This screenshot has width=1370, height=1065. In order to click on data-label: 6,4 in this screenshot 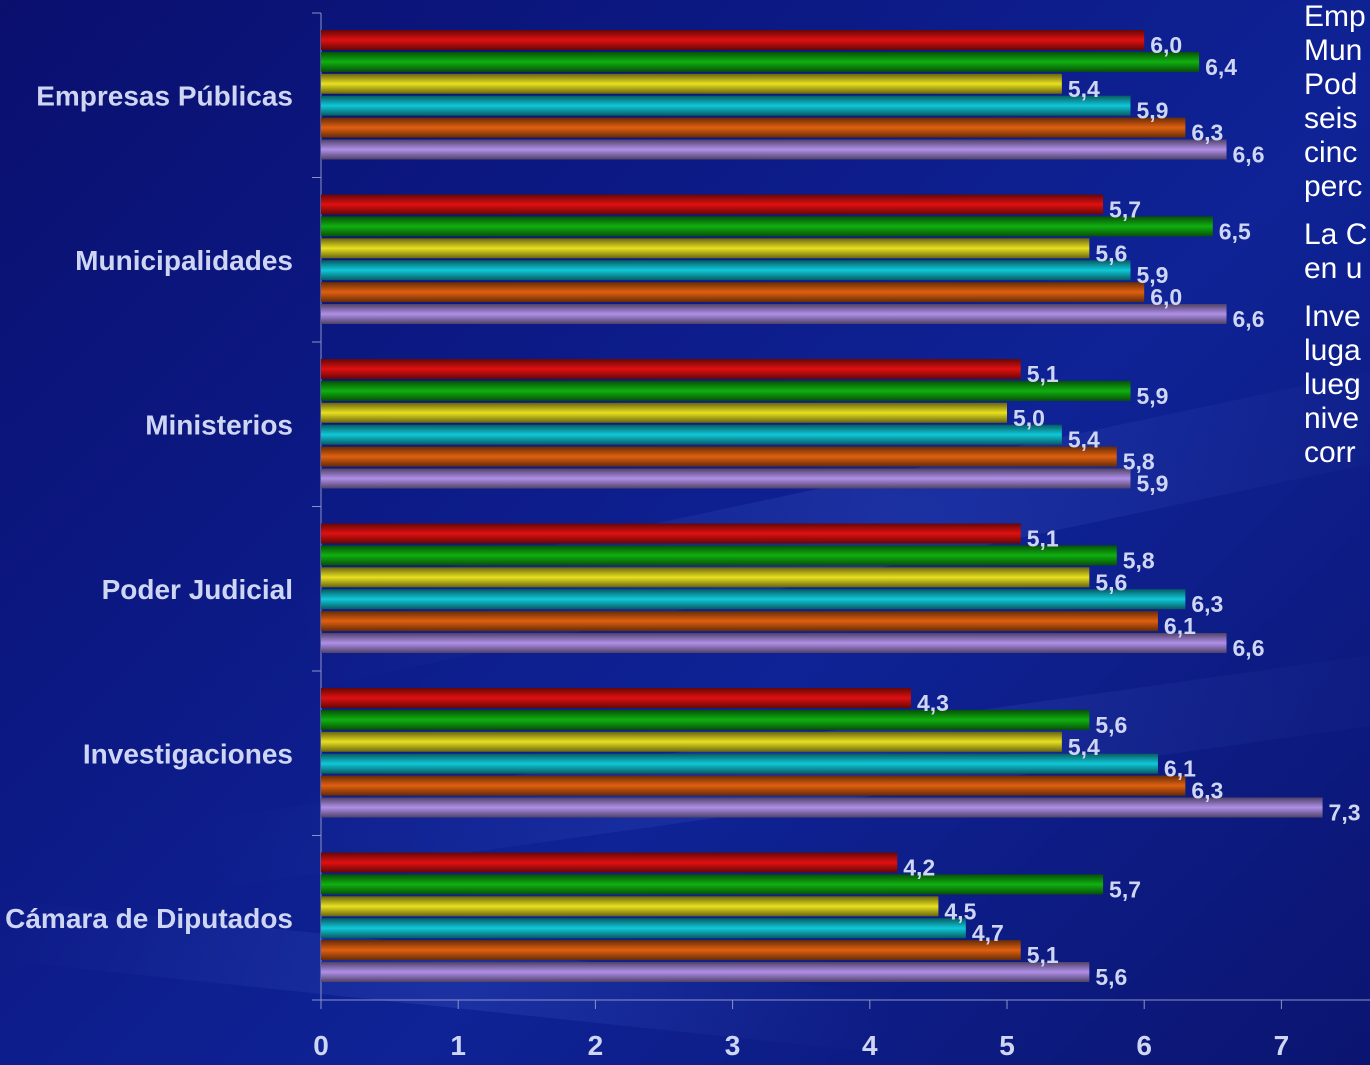, I will do `click(1221, 67)`.